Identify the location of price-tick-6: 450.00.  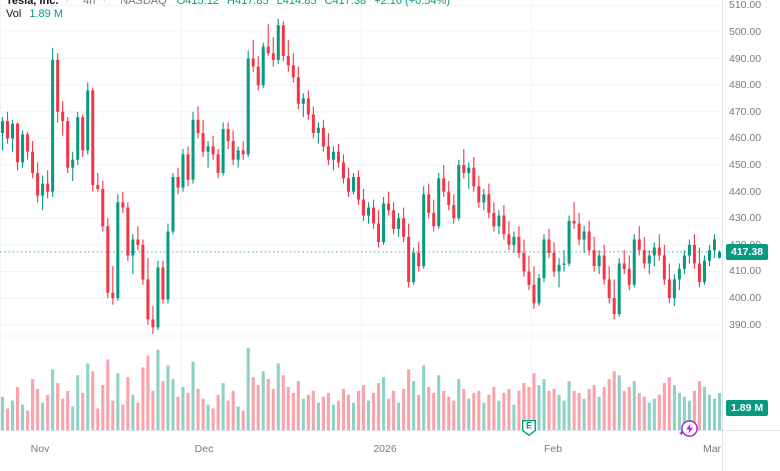
(745, 165).